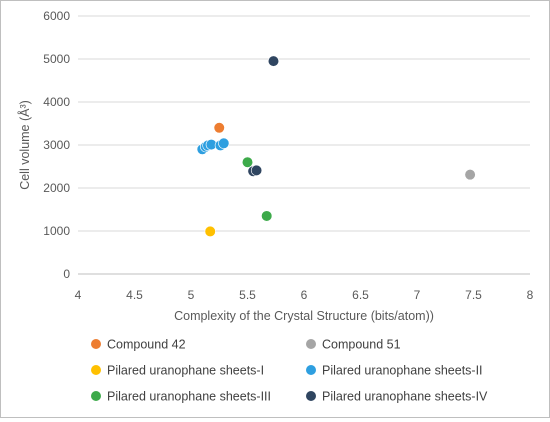  I want to click on y-tick-label: 3000, so click(56, 145).